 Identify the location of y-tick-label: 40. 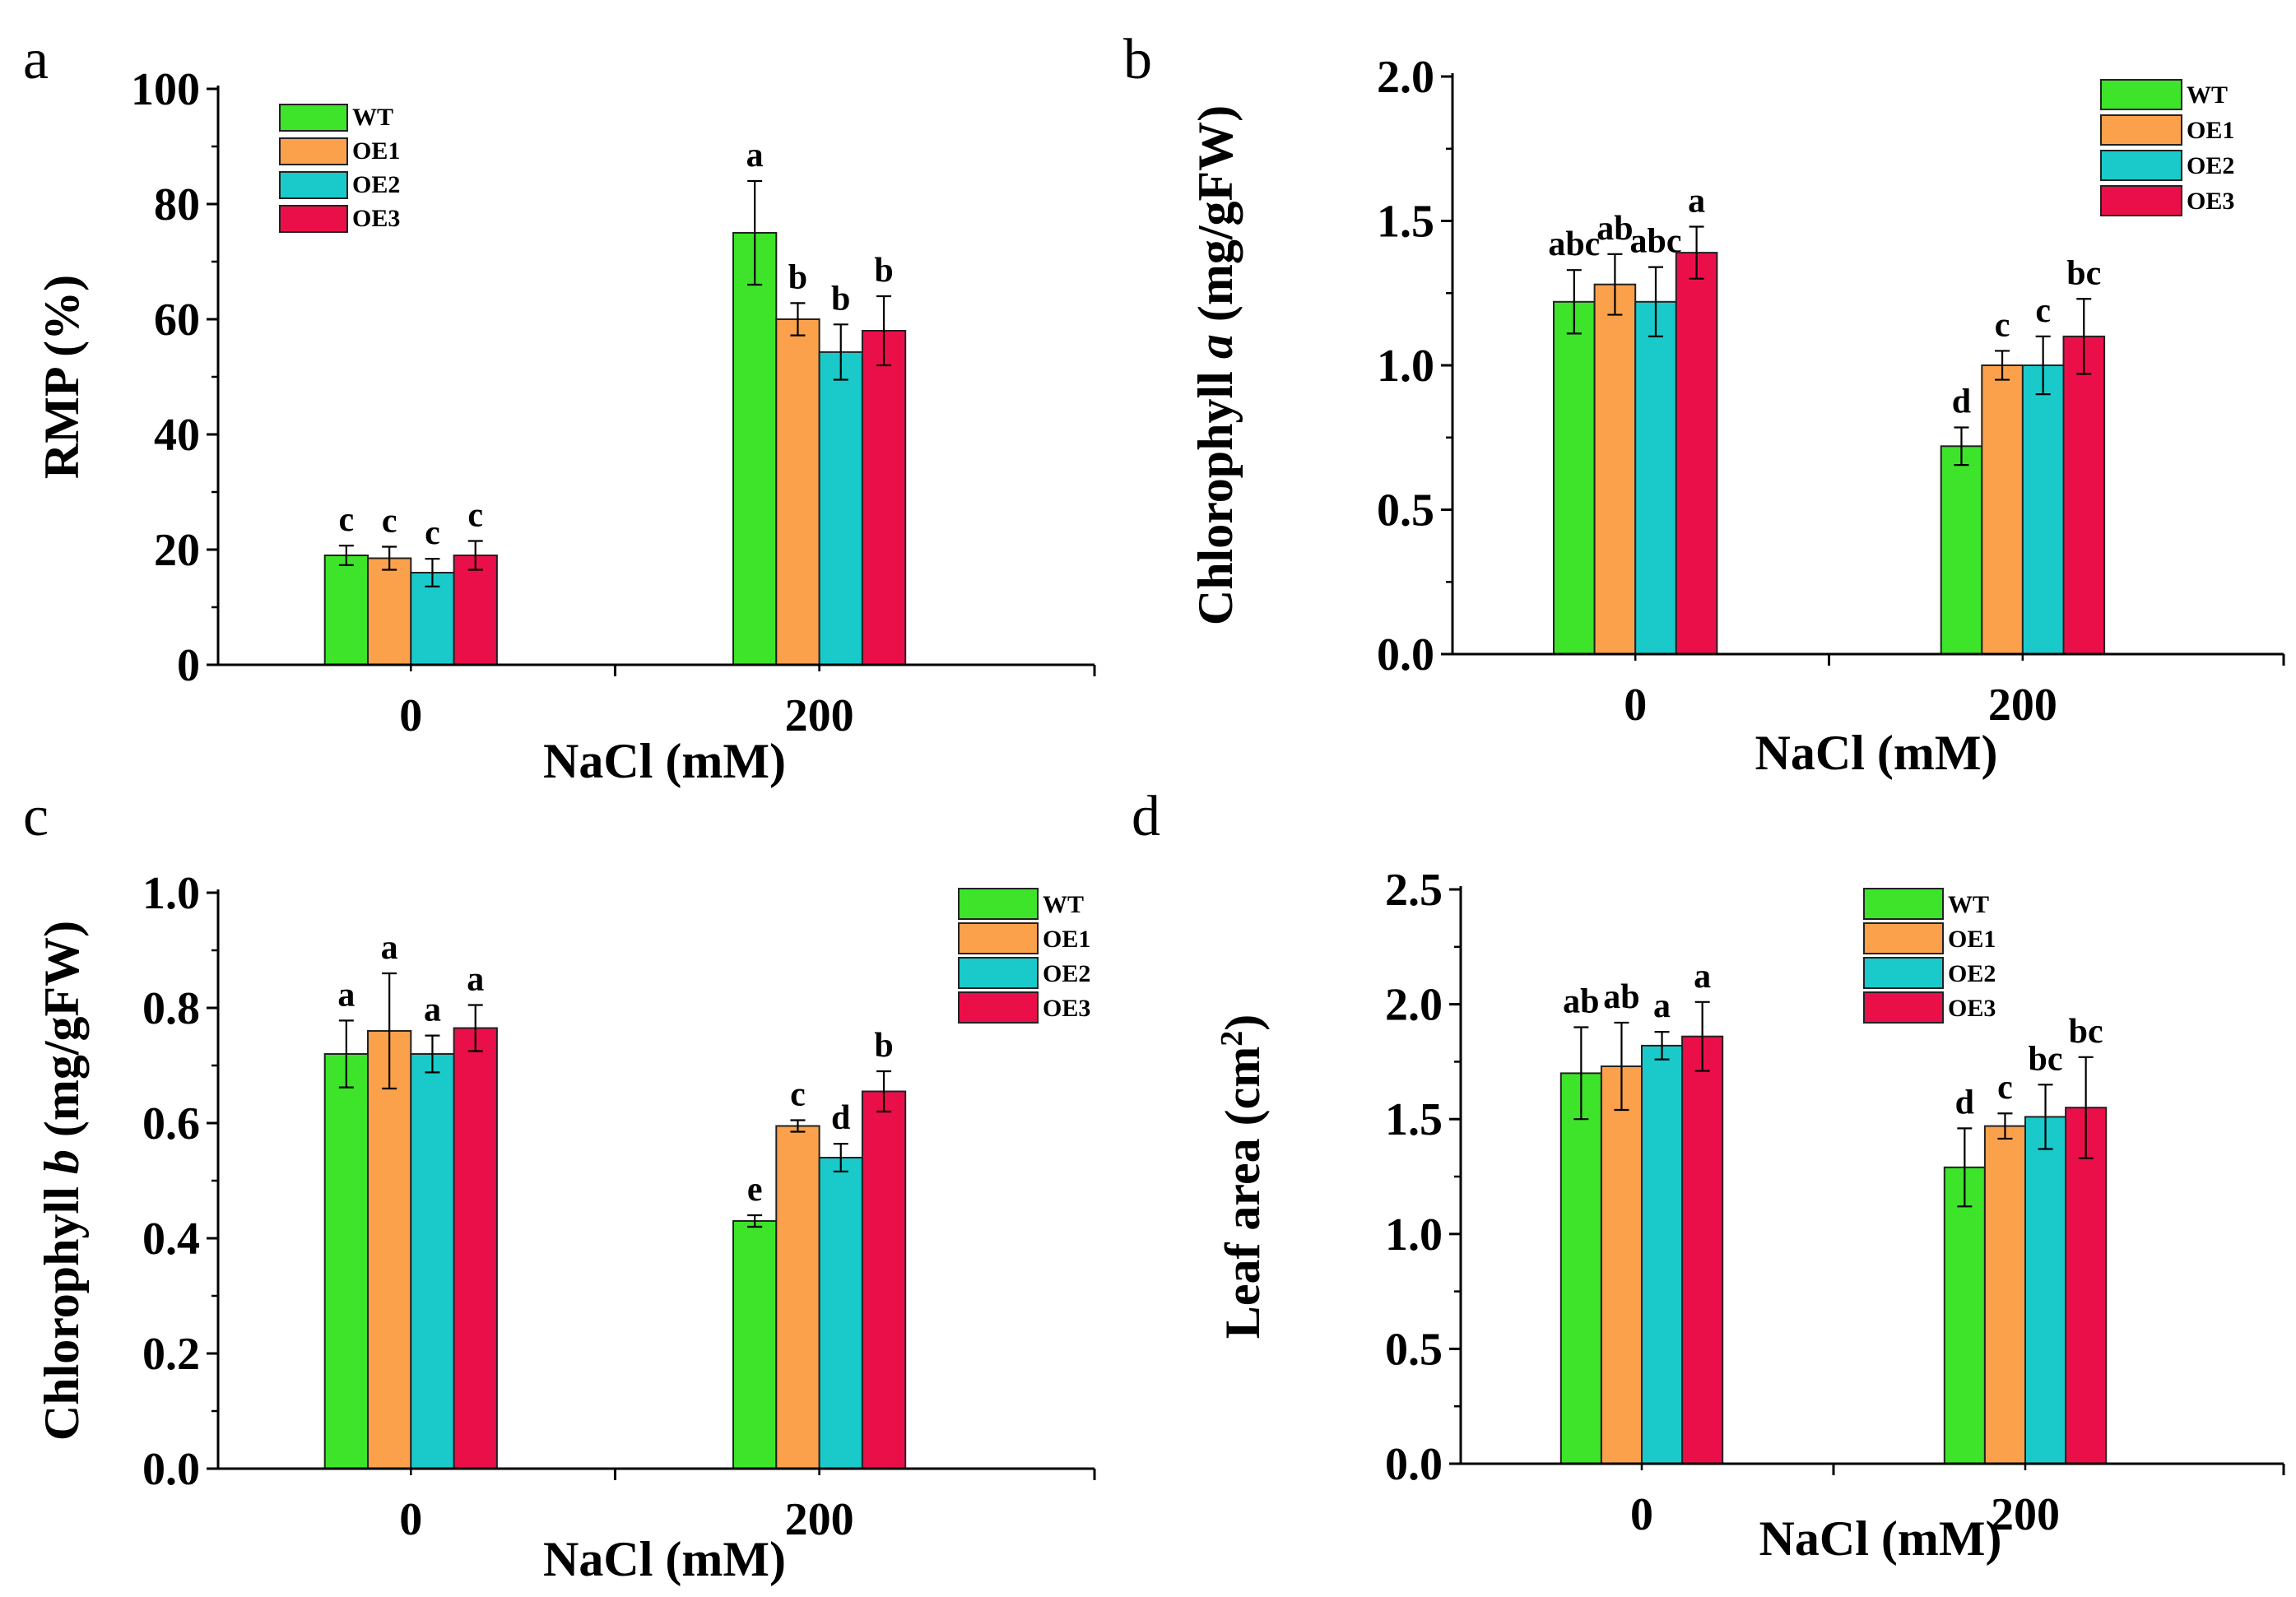
(177, 435).